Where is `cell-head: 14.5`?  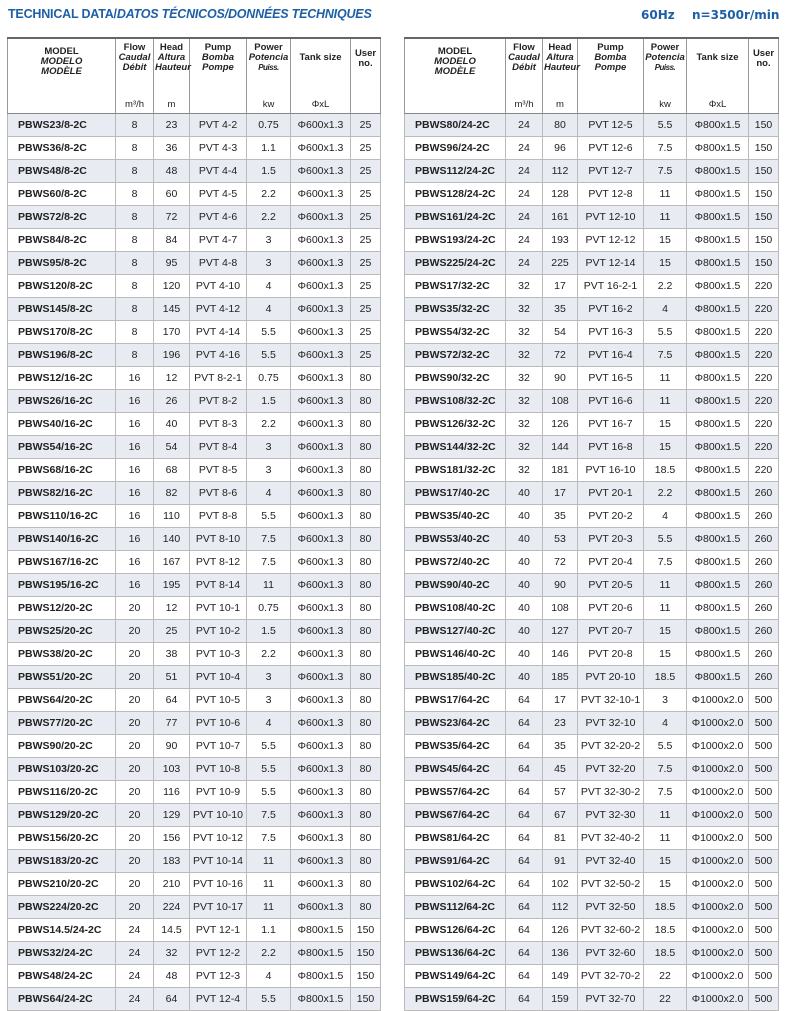
cell-head: 14.5 is located at coordinates (171, 930).